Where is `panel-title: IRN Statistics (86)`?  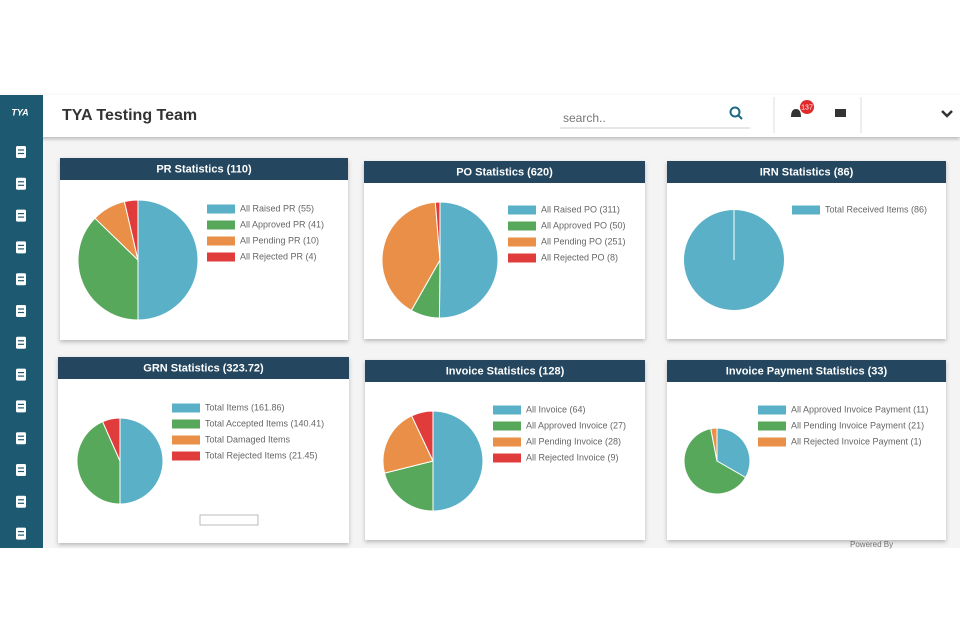
panel-title: IRN Statistics (86) is located at coordinates (807, 172).